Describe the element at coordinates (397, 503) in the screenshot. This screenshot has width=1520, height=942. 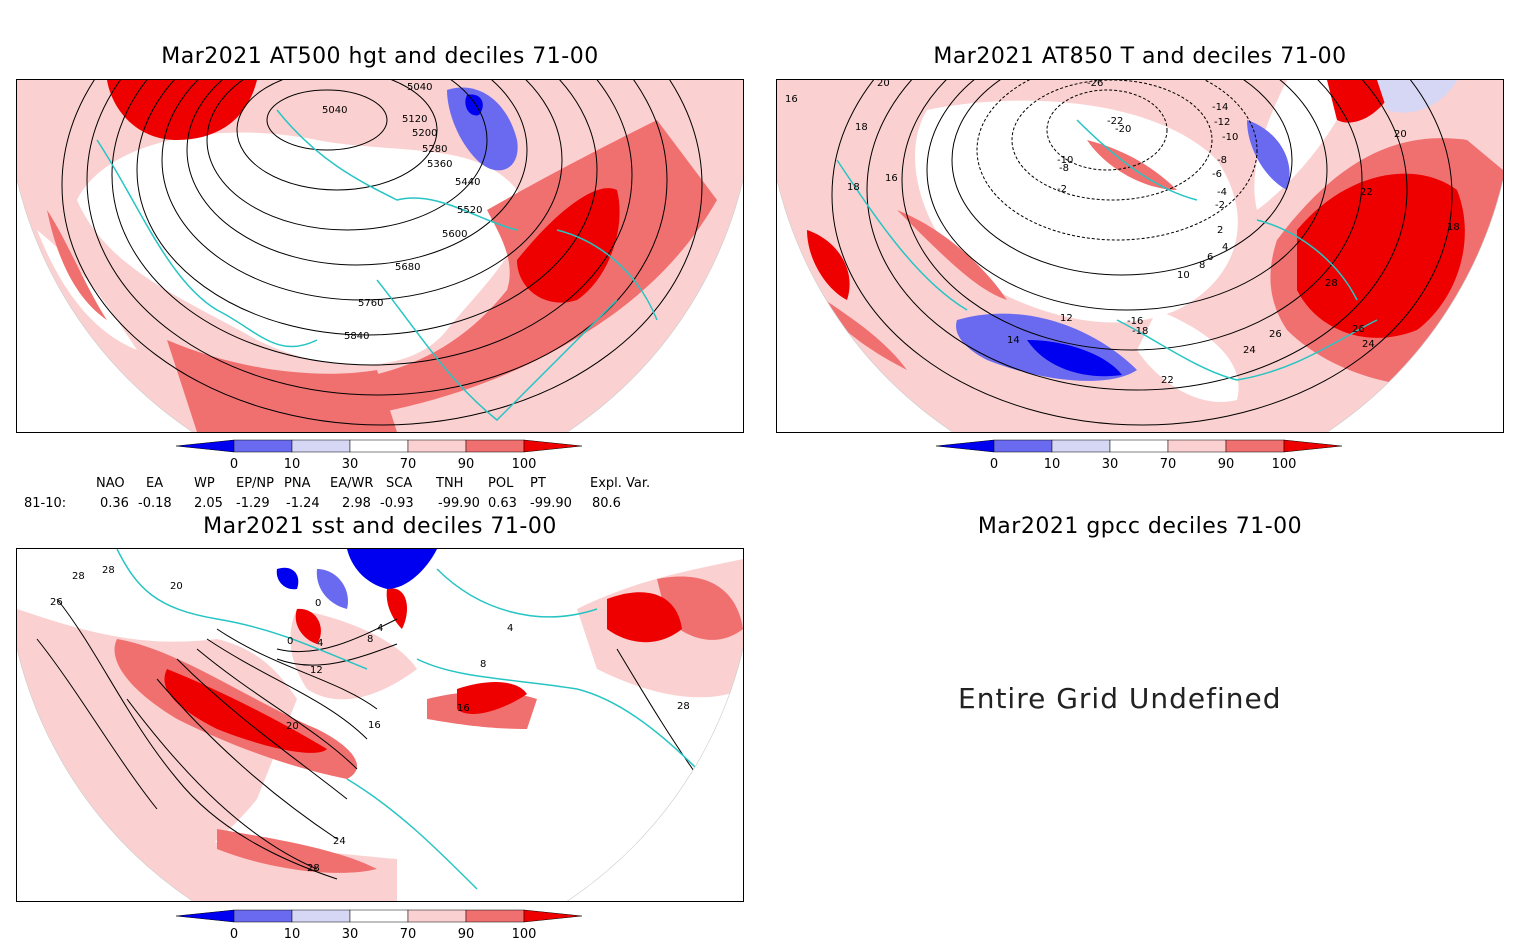
I see `teleconnection-value: -0.93` at that location.